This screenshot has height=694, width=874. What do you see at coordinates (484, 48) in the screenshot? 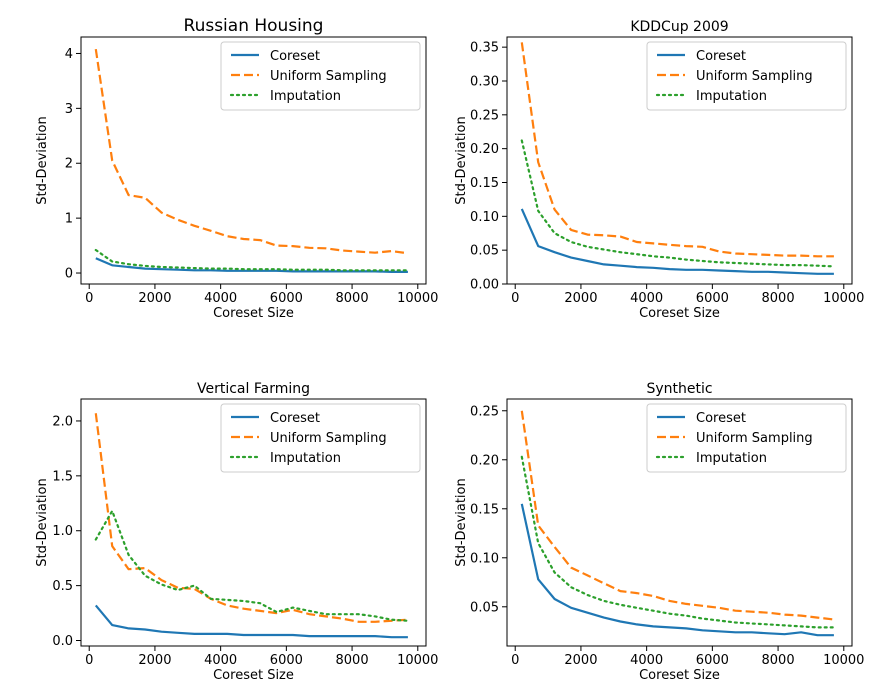
I see `y-tick-label: 0.35` at bounding box center [484, 48].